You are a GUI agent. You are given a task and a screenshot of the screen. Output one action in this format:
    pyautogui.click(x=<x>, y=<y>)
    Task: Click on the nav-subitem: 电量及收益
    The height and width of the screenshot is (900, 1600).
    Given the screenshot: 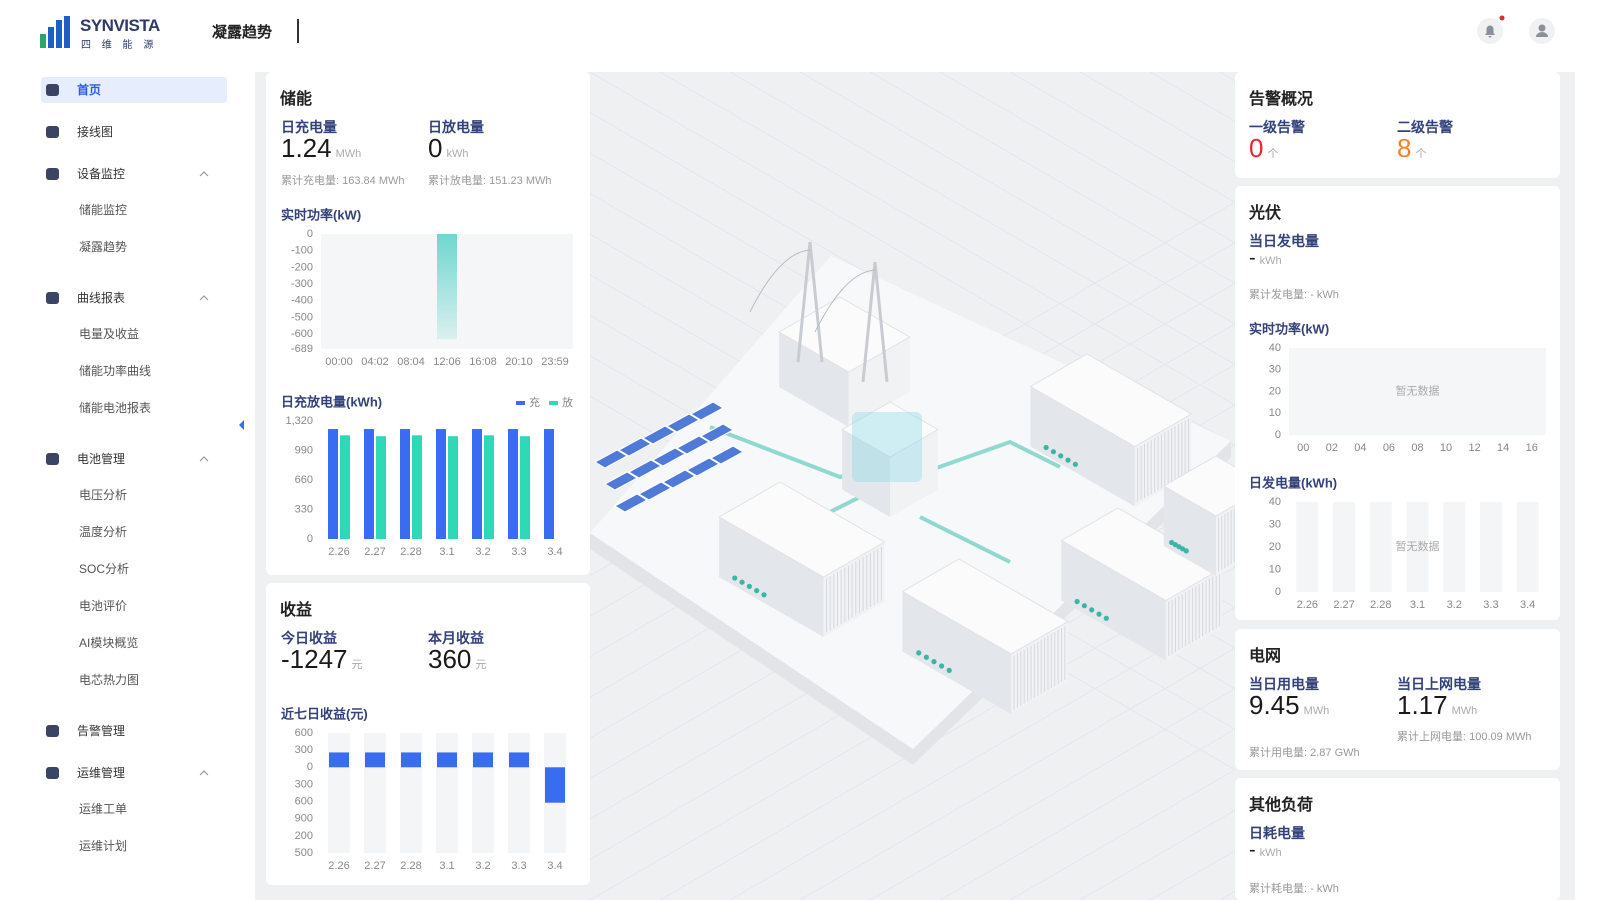 What is the action you would take?
    pyautogui.click(x=109, y=334)
    